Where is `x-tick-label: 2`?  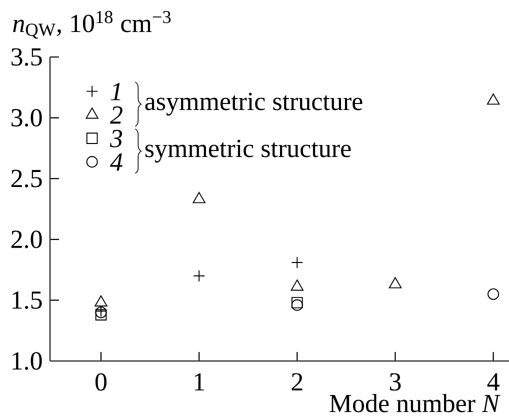
x-tick-label: 2 is located at coordinates (297, 381).